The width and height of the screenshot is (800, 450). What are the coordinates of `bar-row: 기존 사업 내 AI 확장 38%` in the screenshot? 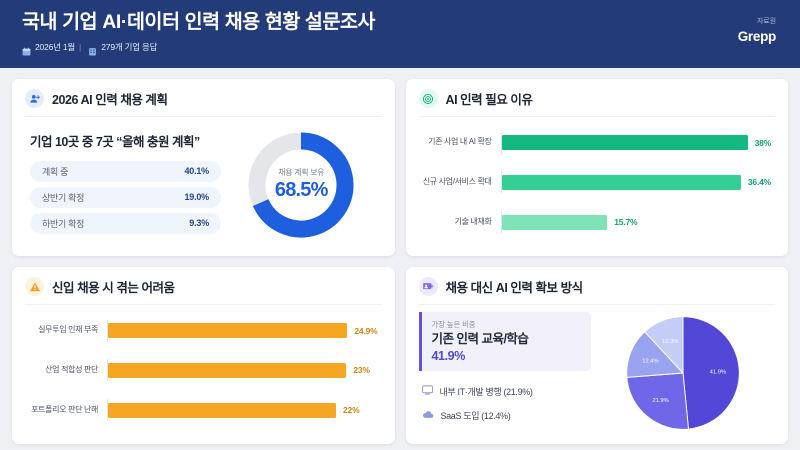 It's located at (595, 142).